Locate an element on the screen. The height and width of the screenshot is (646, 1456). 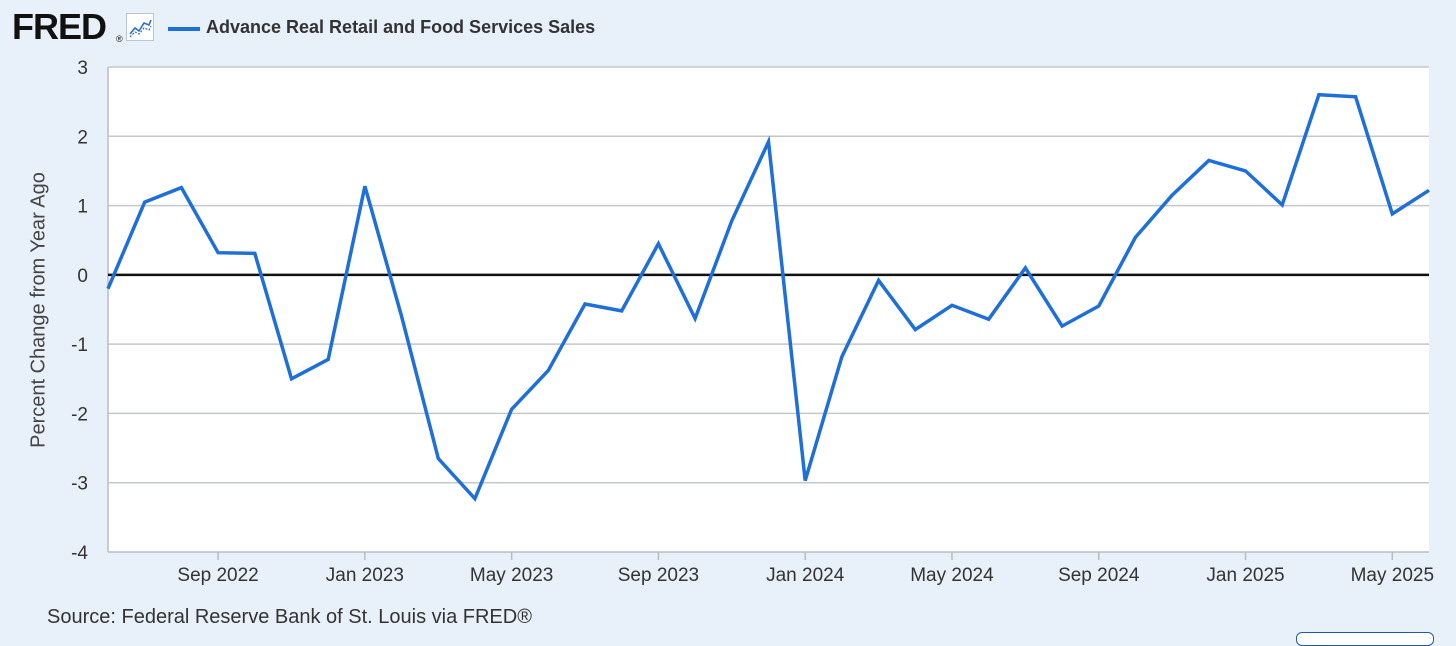
fred-logo: FRED is located at coordinates (59, 26).